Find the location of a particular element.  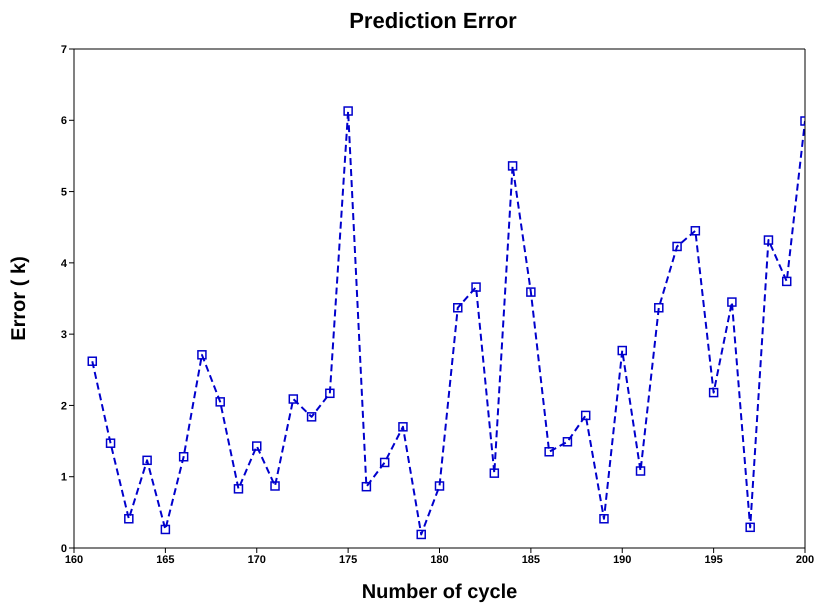

y-tick-label: 2 is located at coordinates (63, 406).